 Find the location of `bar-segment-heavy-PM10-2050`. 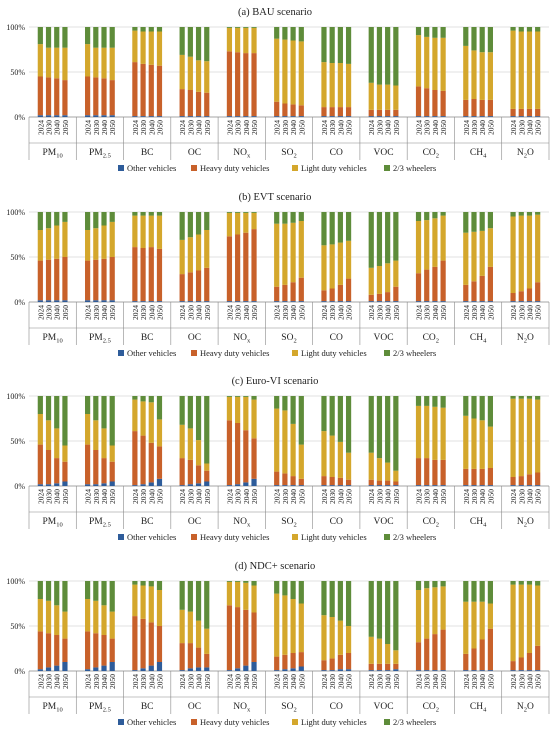

bar-segment-heavy-PM10-2050 is located at coordinates (65, 650).